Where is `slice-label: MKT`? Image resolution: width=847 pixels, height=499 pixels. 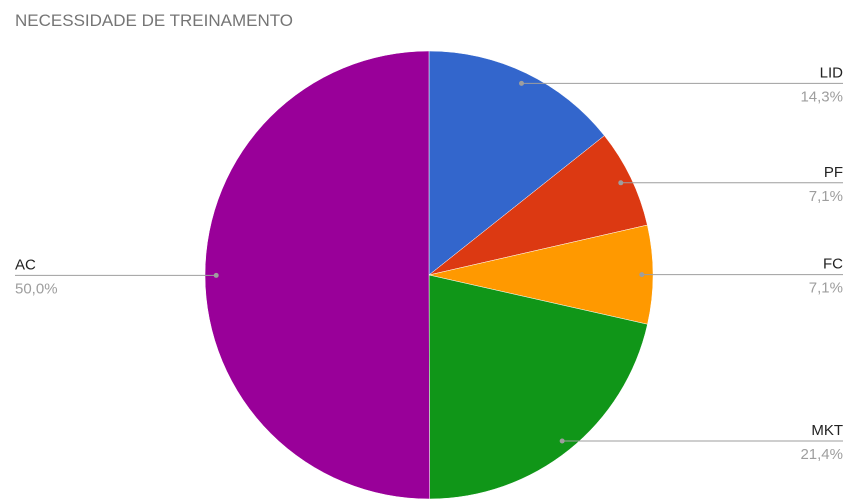 slice-label: MKT is located at coordinates (827, 430).